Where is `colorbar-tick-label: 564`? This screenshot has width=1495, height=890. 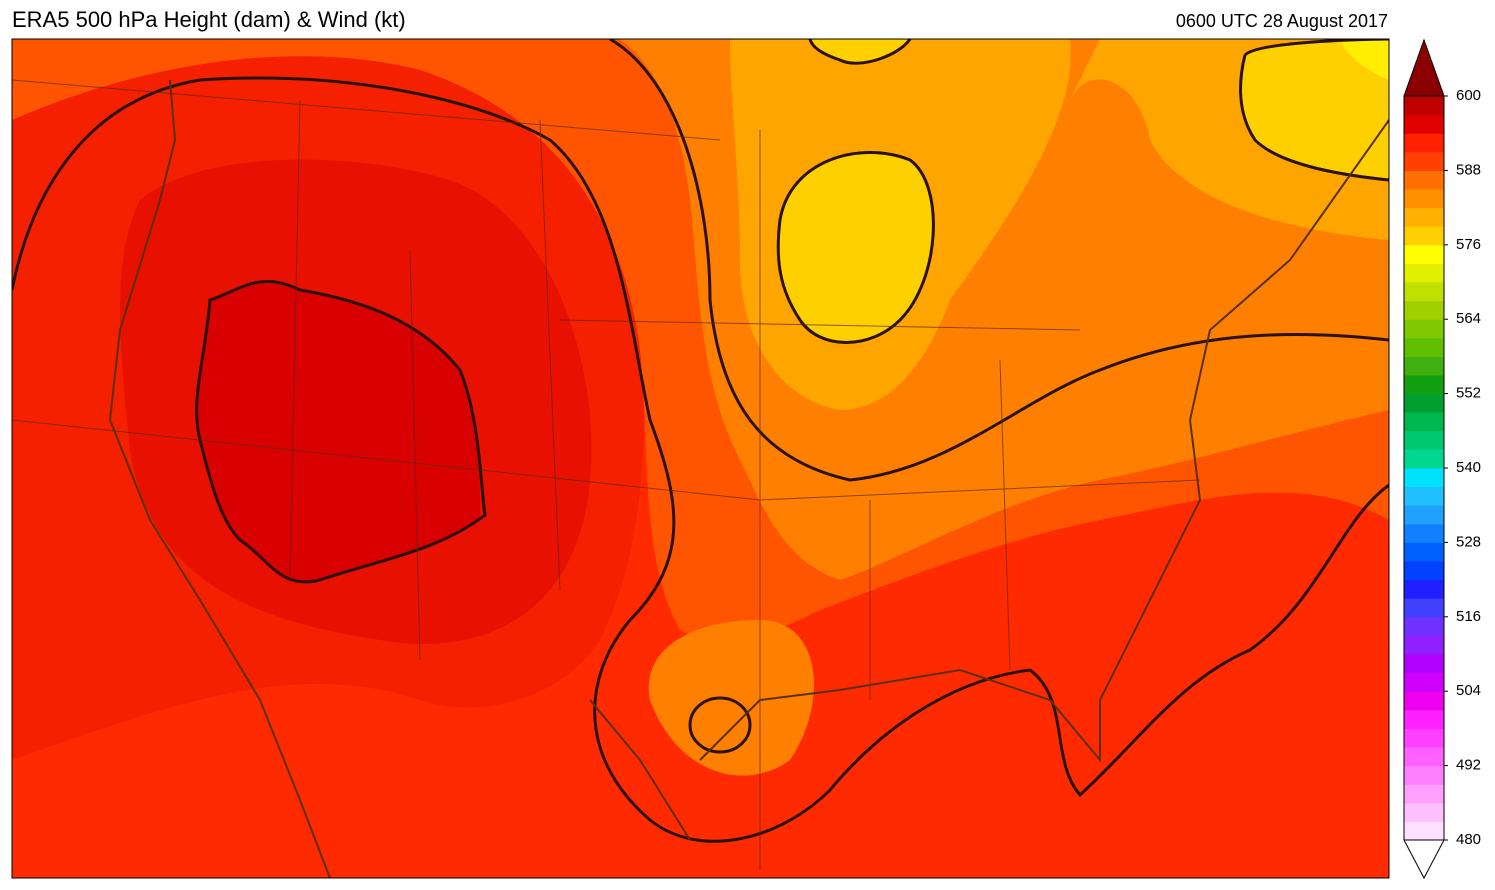 colorbar-tick-label: 564 is located at coordinates (1468, 318).